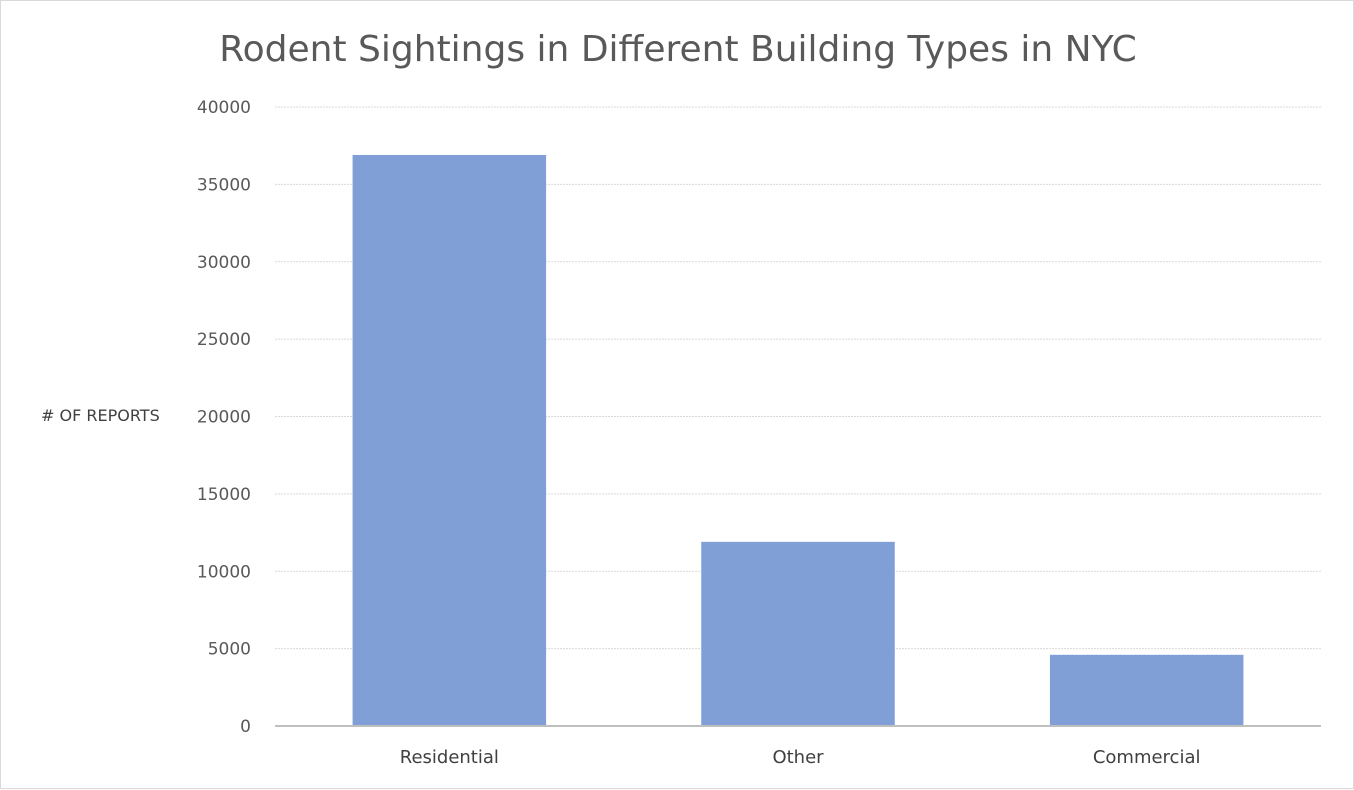 The image size is (1354, 790). Describe the element at coordinates (224, 108) in the screenshot. I see `y-tick-label: 40000` at that location.